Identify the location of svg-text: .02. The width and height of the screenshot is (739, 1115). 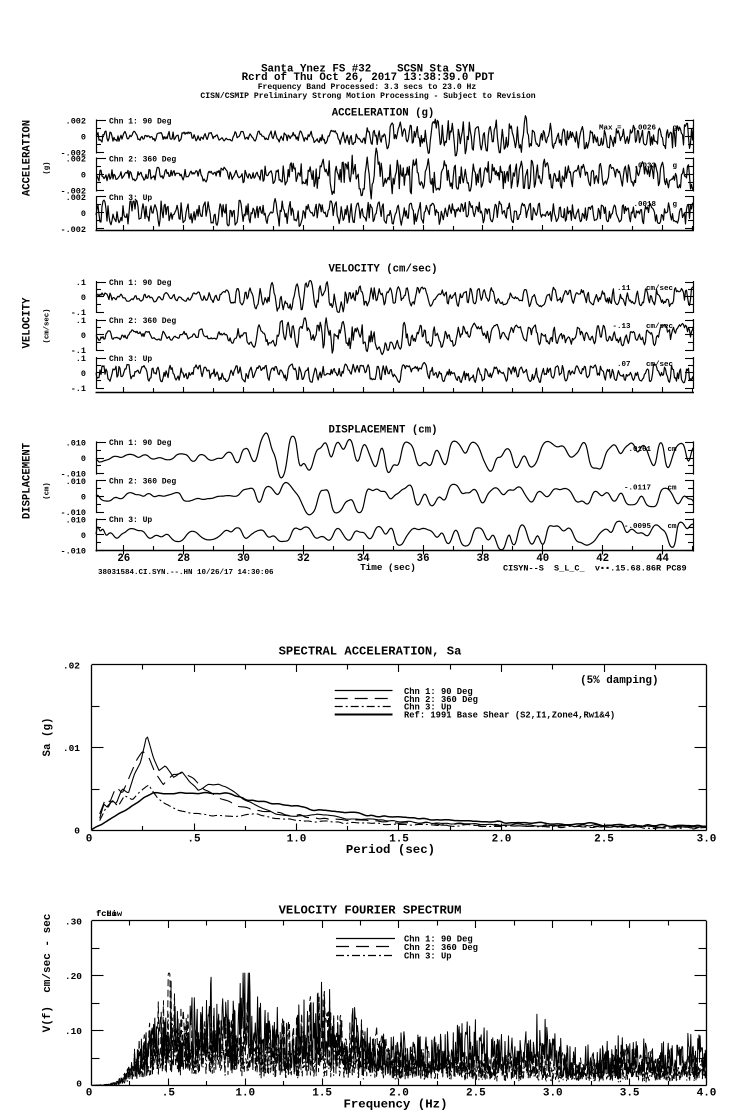
(71, 665).